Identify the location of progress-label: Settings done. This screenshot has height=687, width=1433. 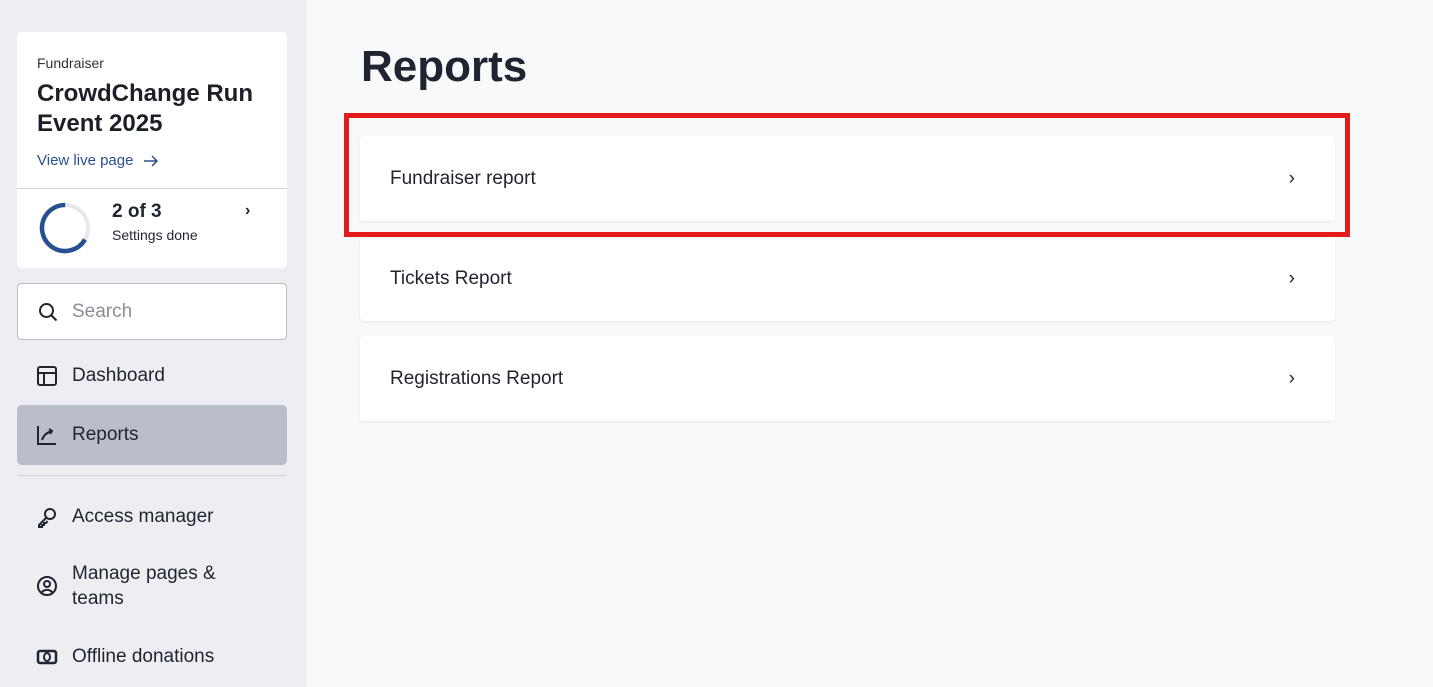
(155, 235).